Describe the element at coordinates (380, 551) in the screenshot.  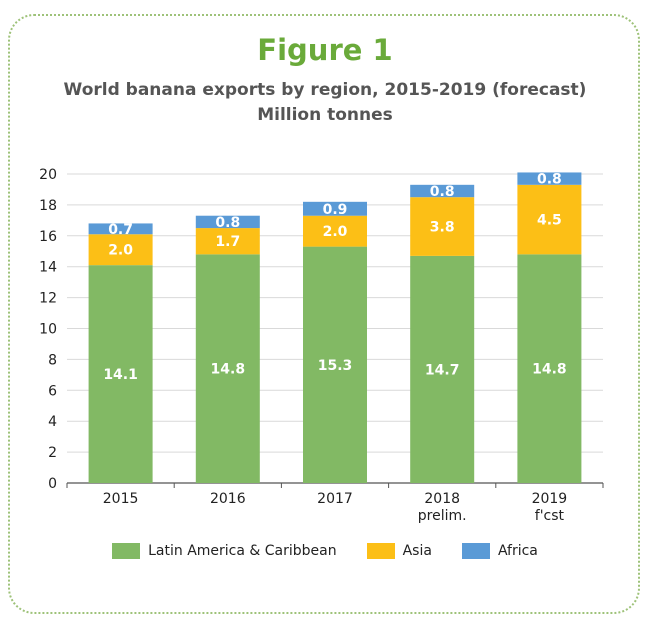
I see `legend-swatch-asia` at that location.